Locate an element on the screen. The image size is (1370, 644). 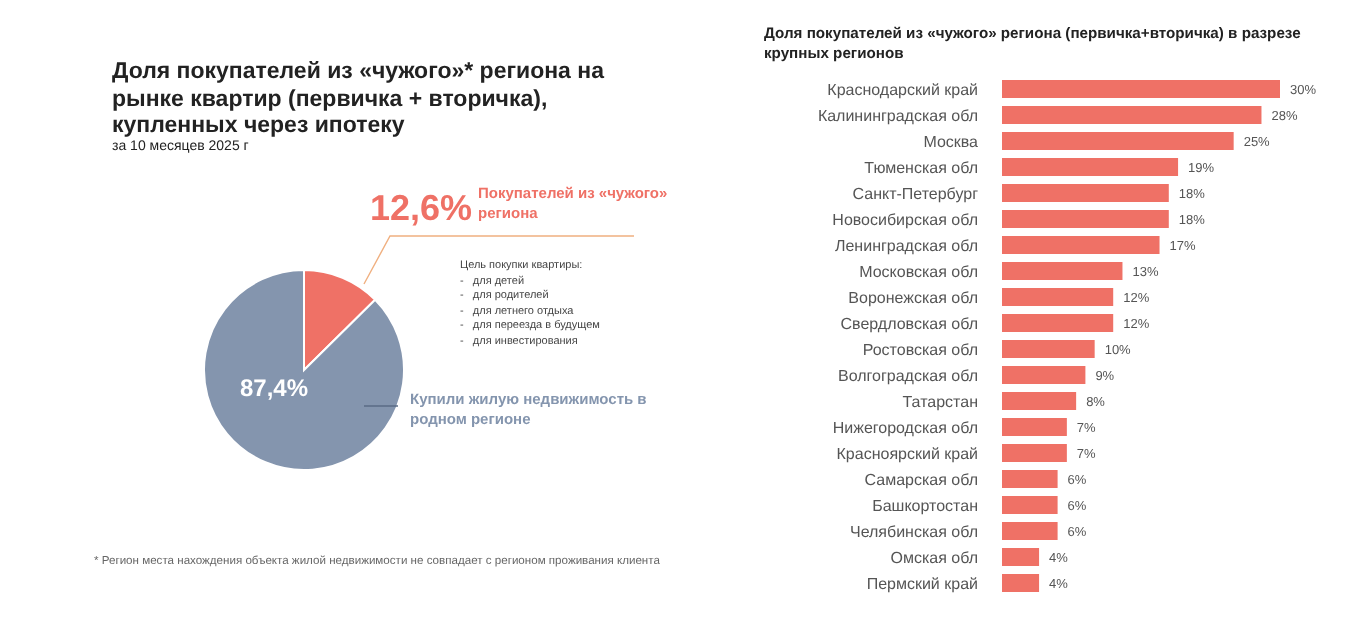
data-label: 87,4% is located at coordinates (274, 388).